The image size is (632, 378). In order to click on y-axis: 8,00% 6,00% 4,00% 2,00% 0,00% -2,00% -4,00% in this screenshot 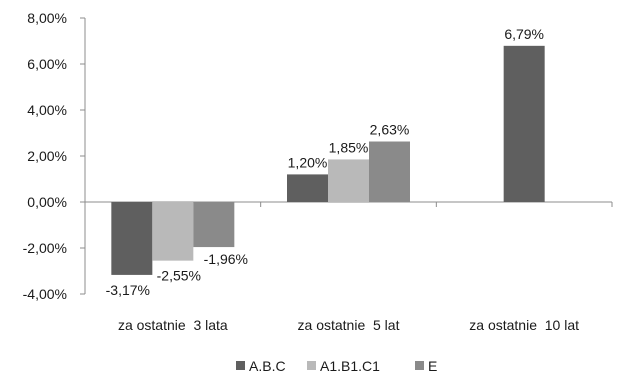, I will do `click(54, 156)`.